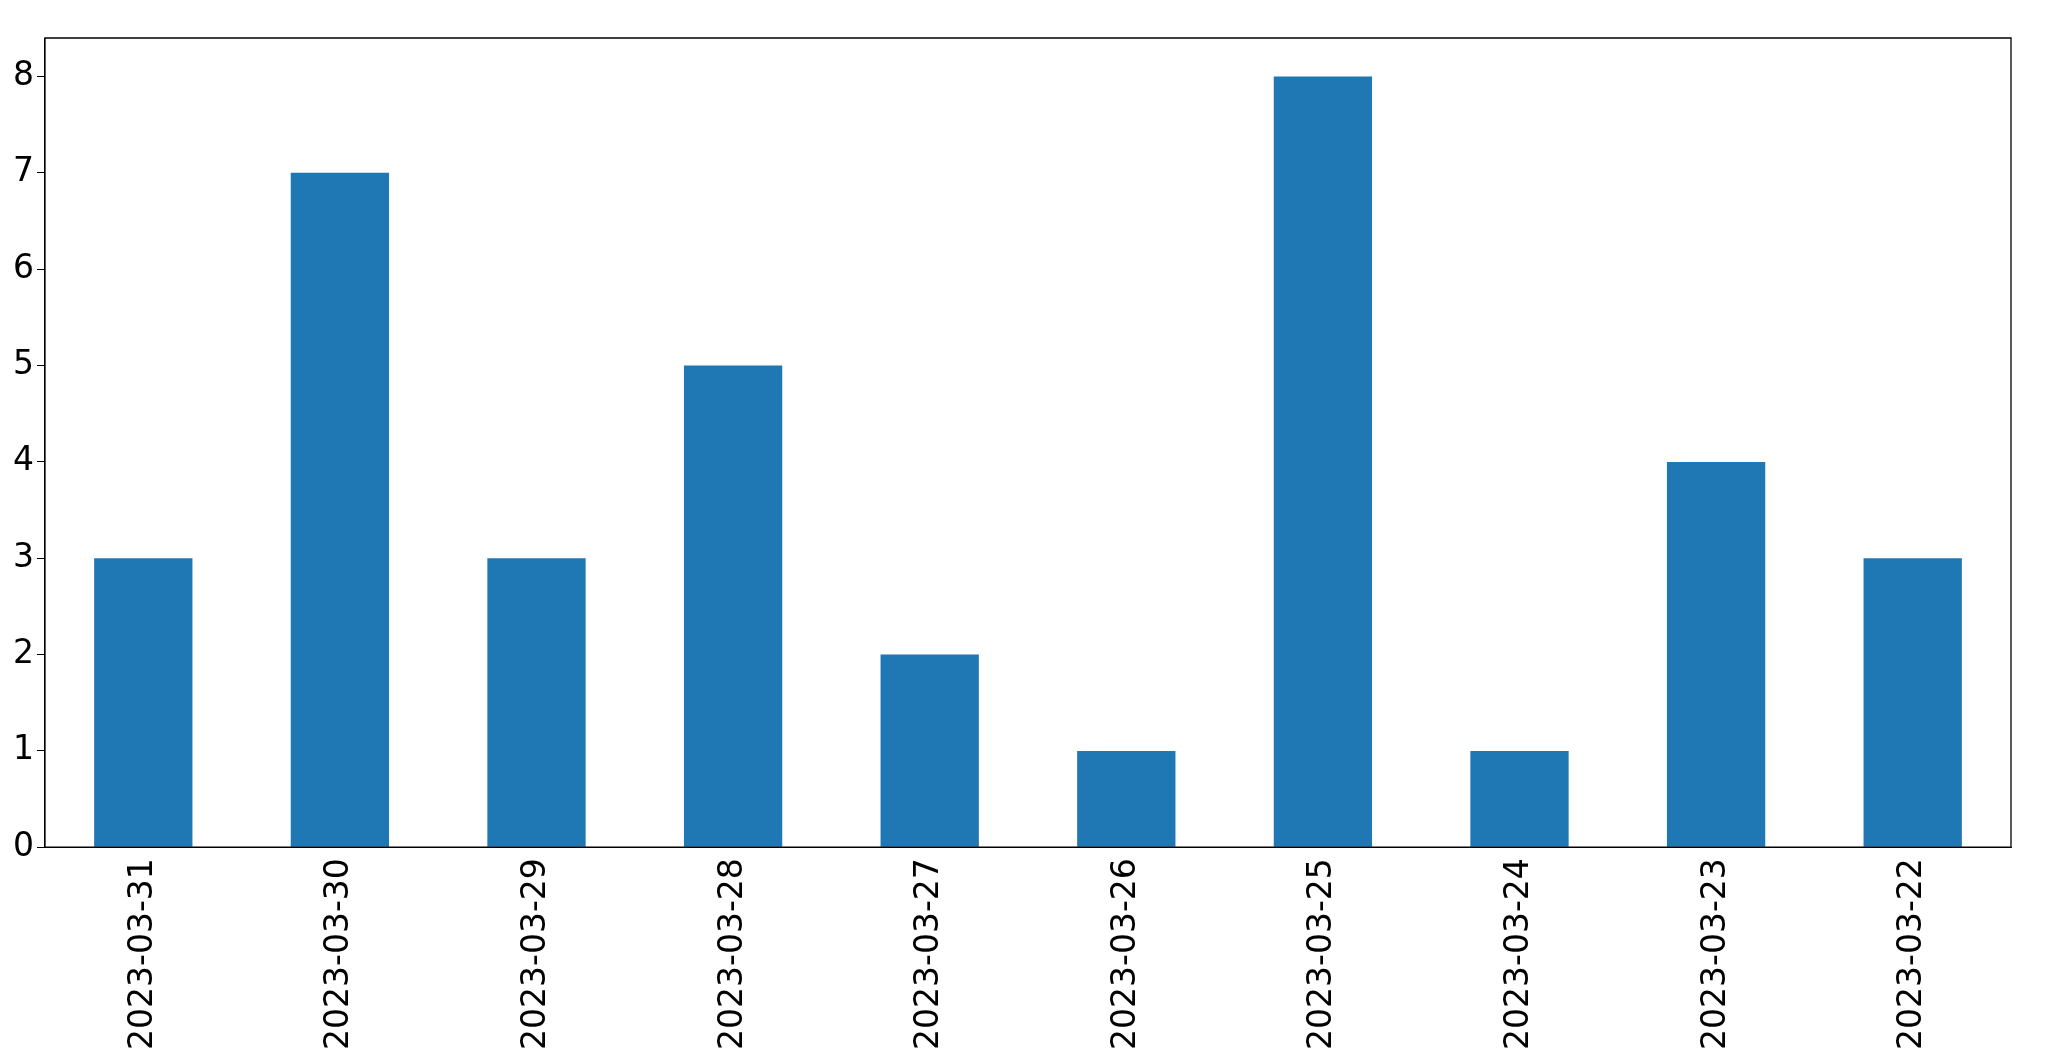  What do you see at coordinates (534, 954) in the screenshot?
I see `x-tick-label: 2023-03-29` at bounding box center [534, 954].